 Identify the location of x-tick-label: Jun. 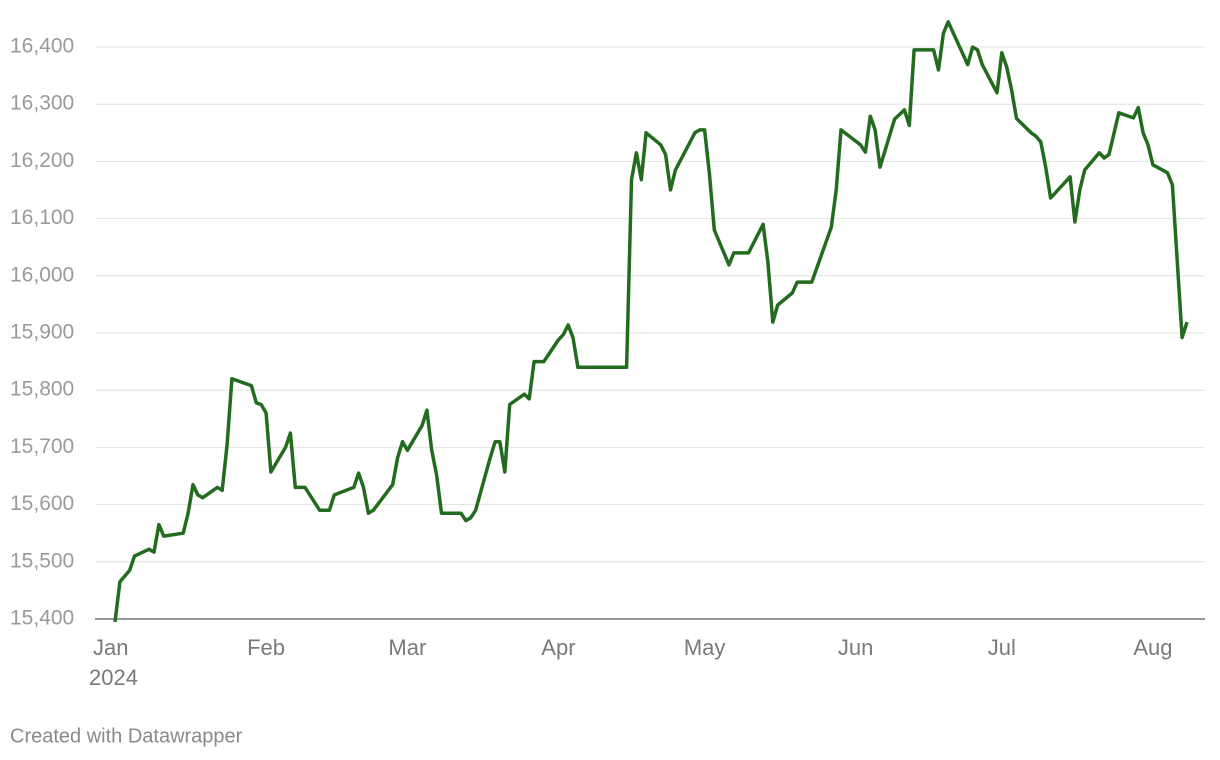
(855, 647).